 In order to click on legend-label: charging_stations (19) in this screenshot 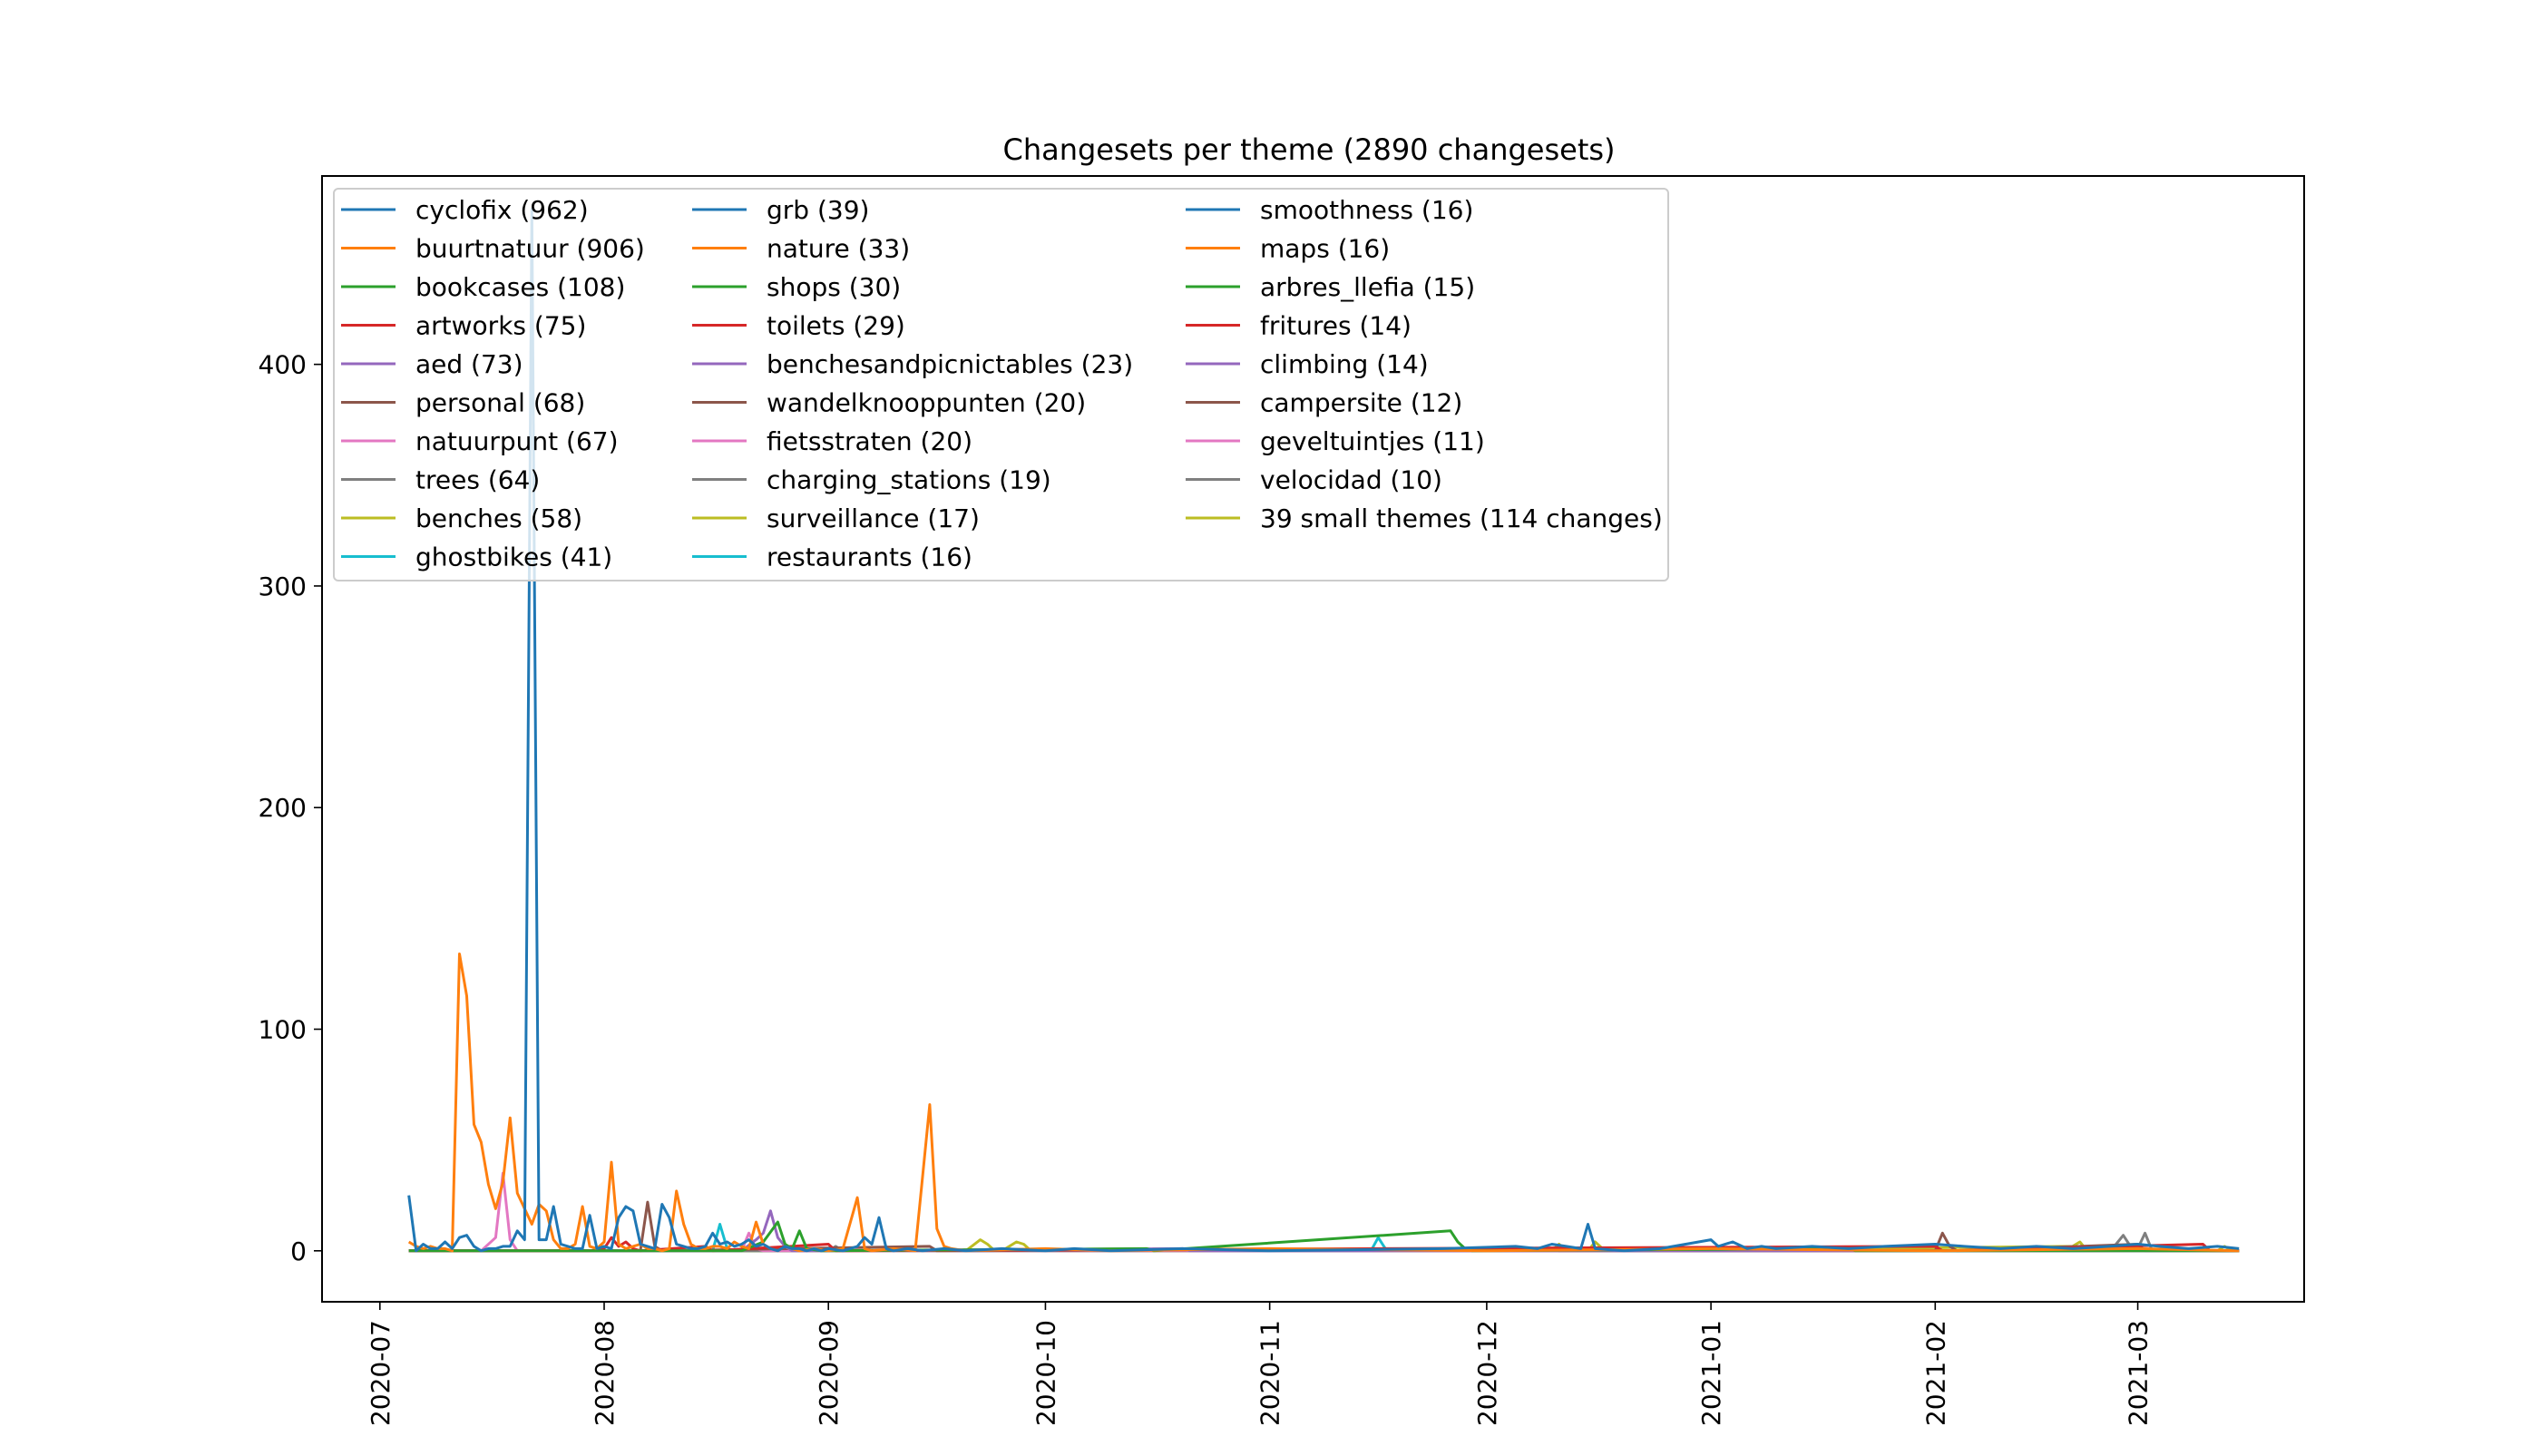, I will do `click(909, 480)`.